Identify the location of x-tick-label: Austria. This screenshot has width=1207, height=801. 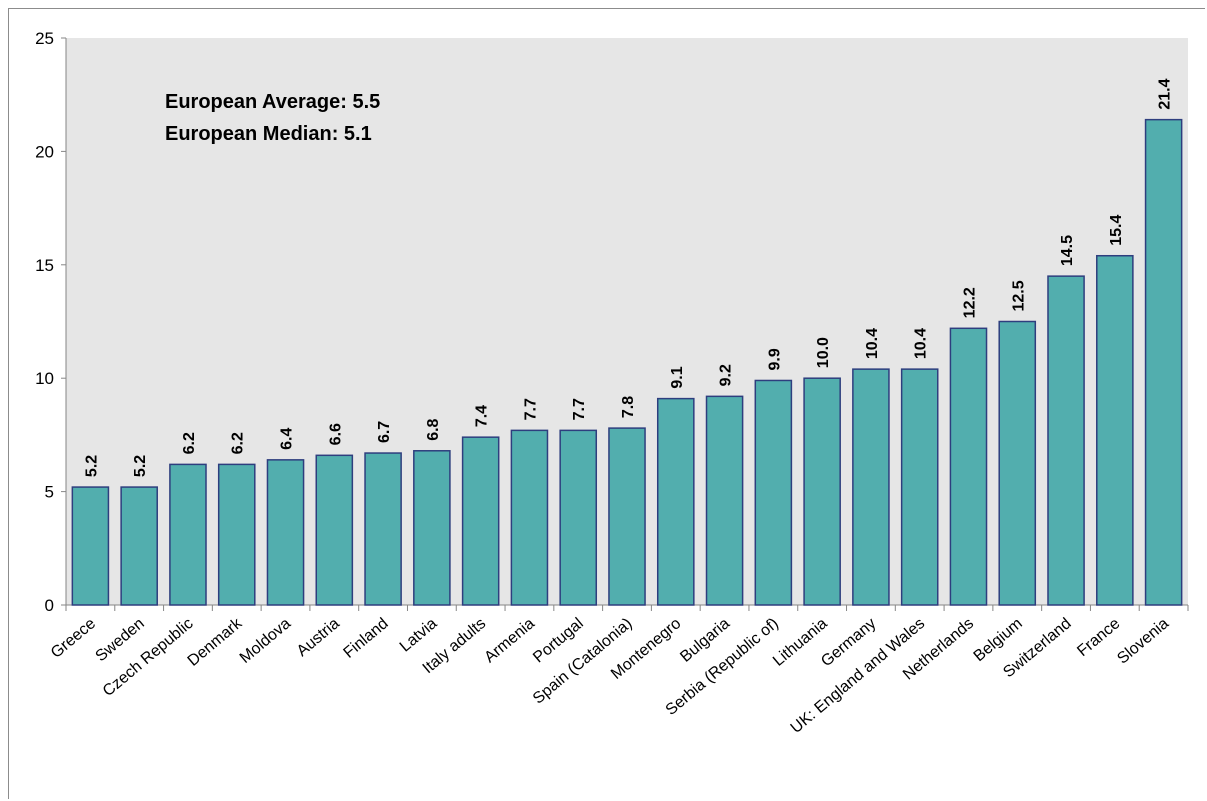
(318, 637).